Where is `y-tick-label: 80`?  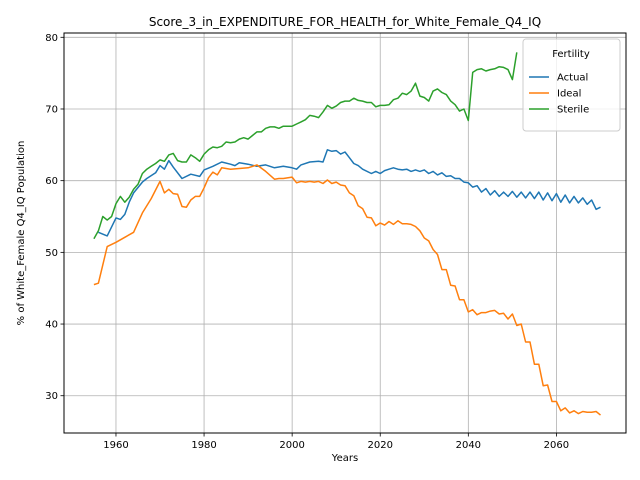 y-tick-label: 80 is located at coordinates (51, 38).